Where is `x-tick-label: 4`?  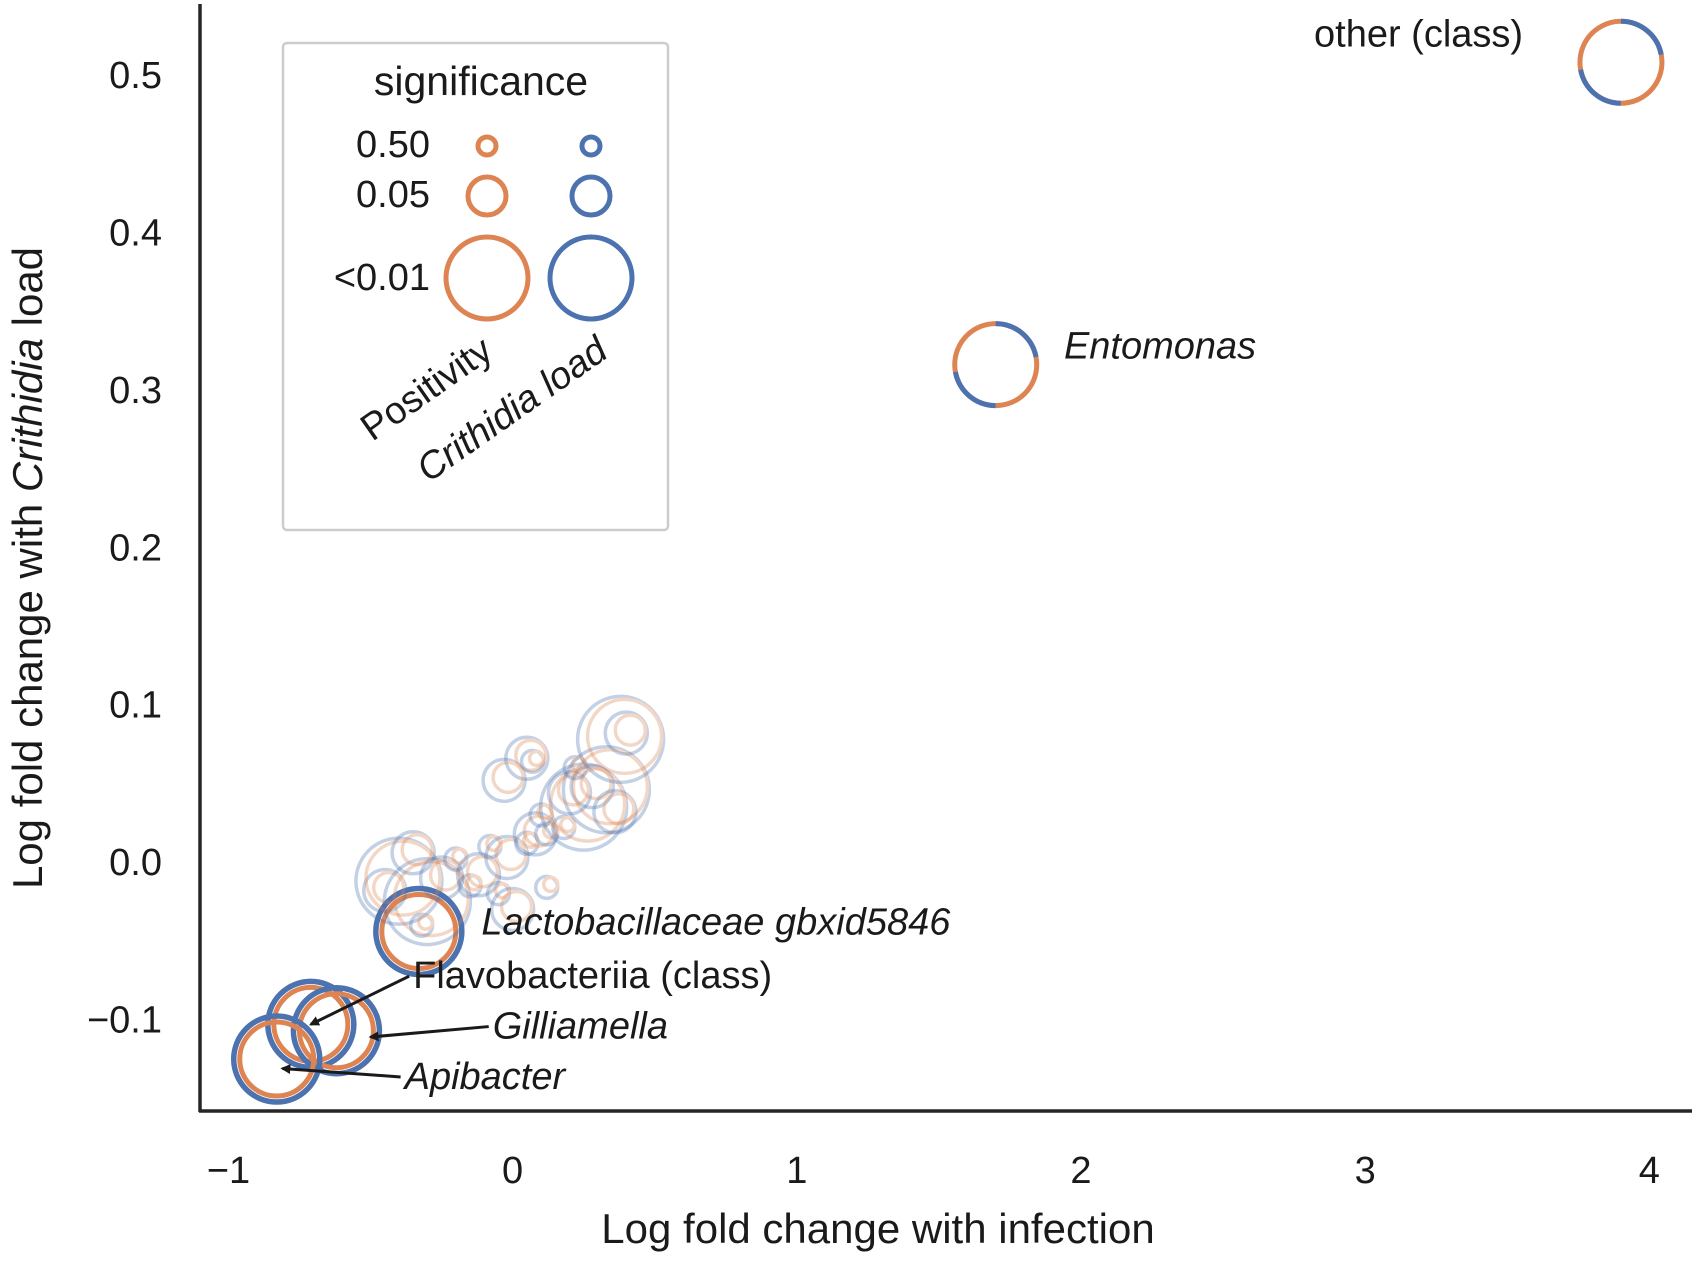 x-tick-label: 4 is located at coordinates (1649, 1171).